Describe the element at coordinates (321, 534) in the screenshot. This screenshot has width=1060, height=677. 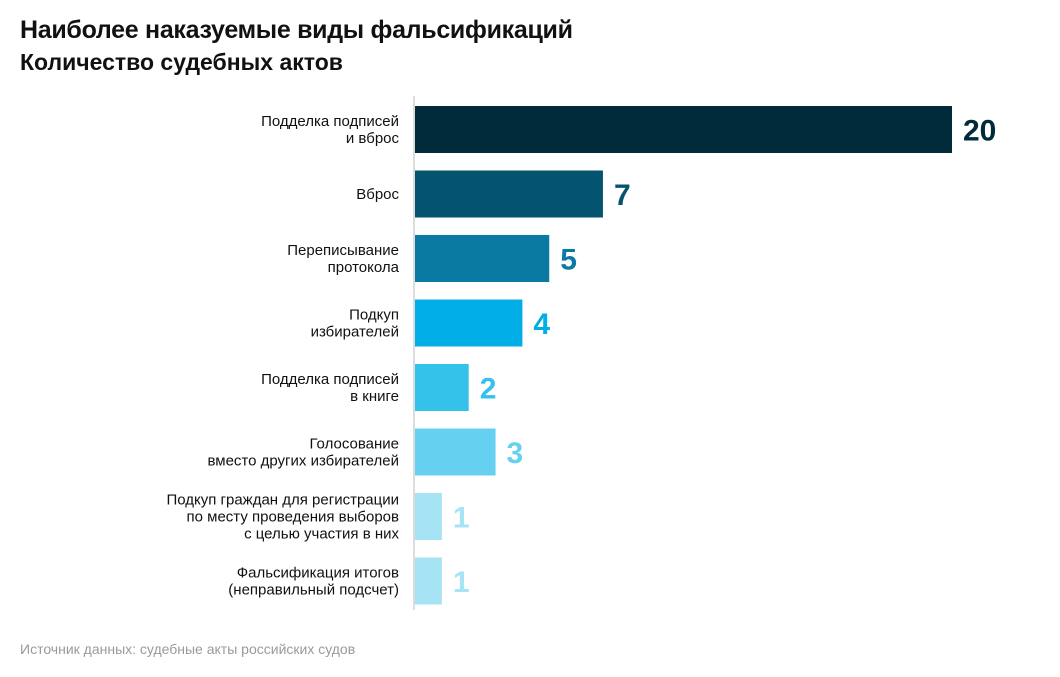
I see `category-label-line: с целью участия в них` at that location.